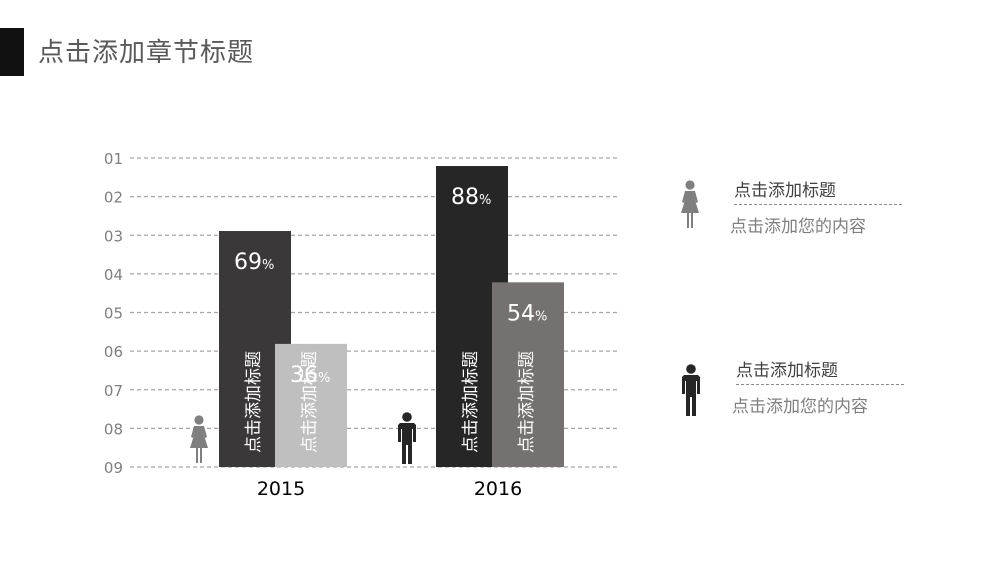 This screenshot has width=1000, height=562. Describe the element at coordinates (113, 314) in the screenshot. I see `y-tick-label: 05` at that location.